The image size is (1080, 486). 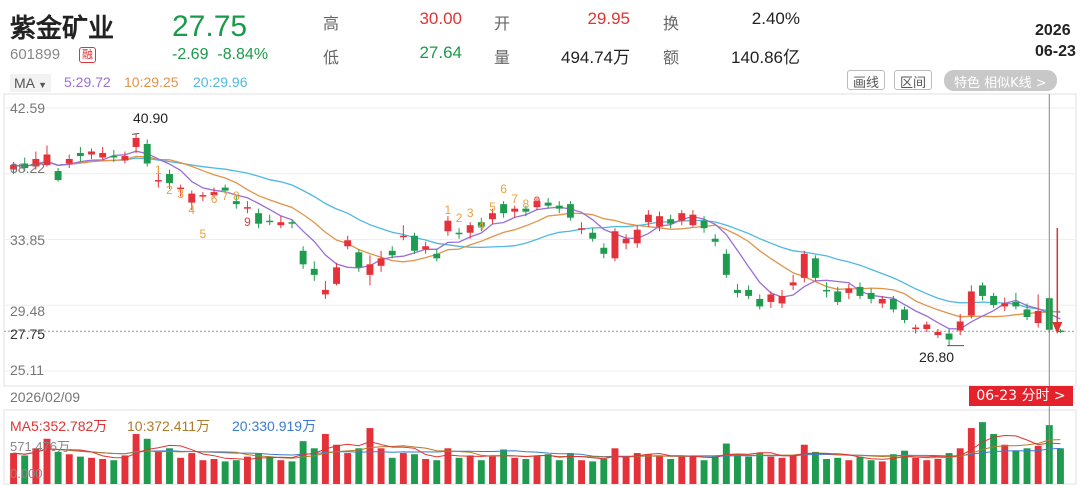 I want to click on intraday-link: 06-23 分时 >, so click(x=1021, y=396).